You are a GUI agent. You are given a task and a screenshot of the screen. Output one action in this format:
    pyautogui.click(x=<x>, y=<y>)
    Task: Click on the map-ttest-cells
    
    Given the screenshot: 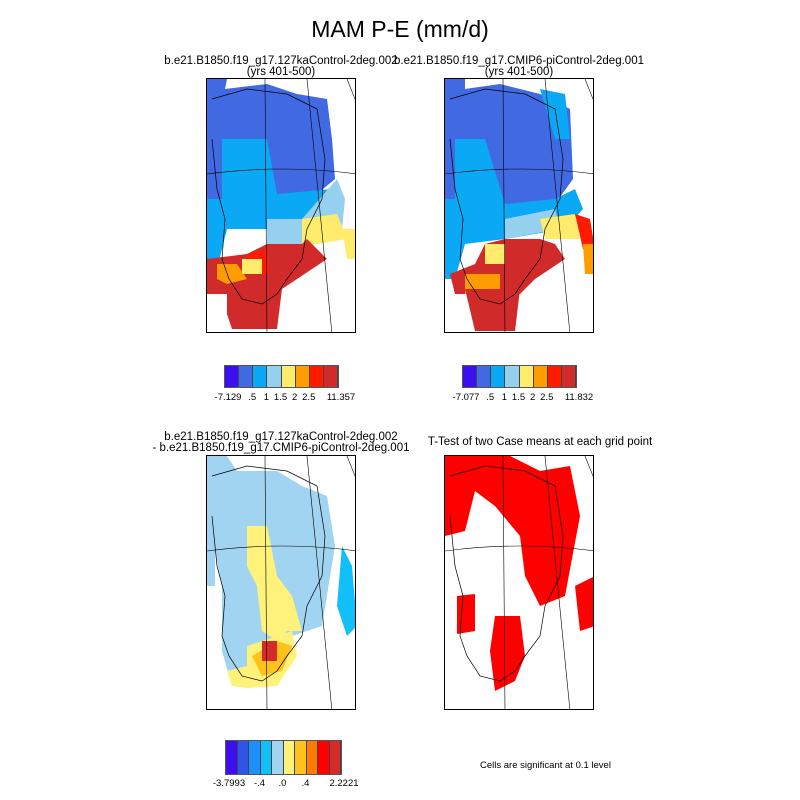 What is the action you would take?
    pyautogui.click(x=519, y=582)
    